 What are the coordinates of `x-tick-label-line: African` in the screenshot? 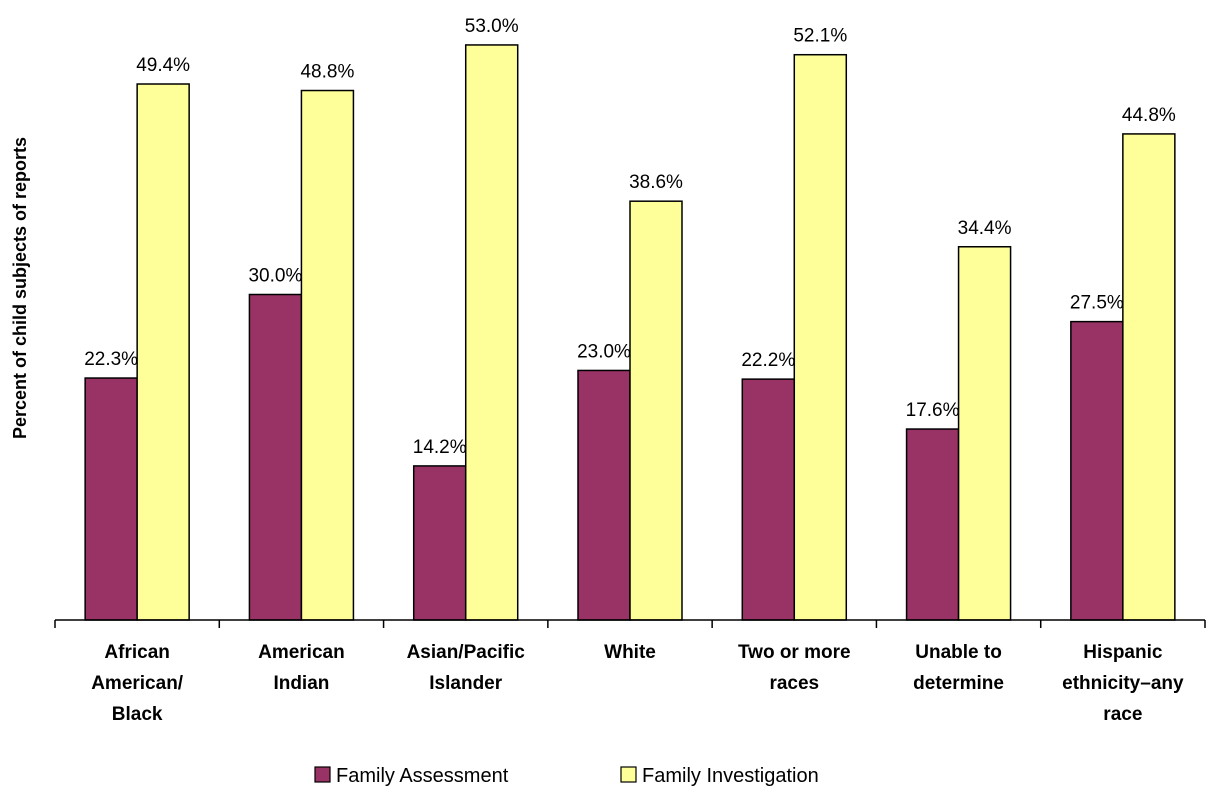 It's located at (136, 652).